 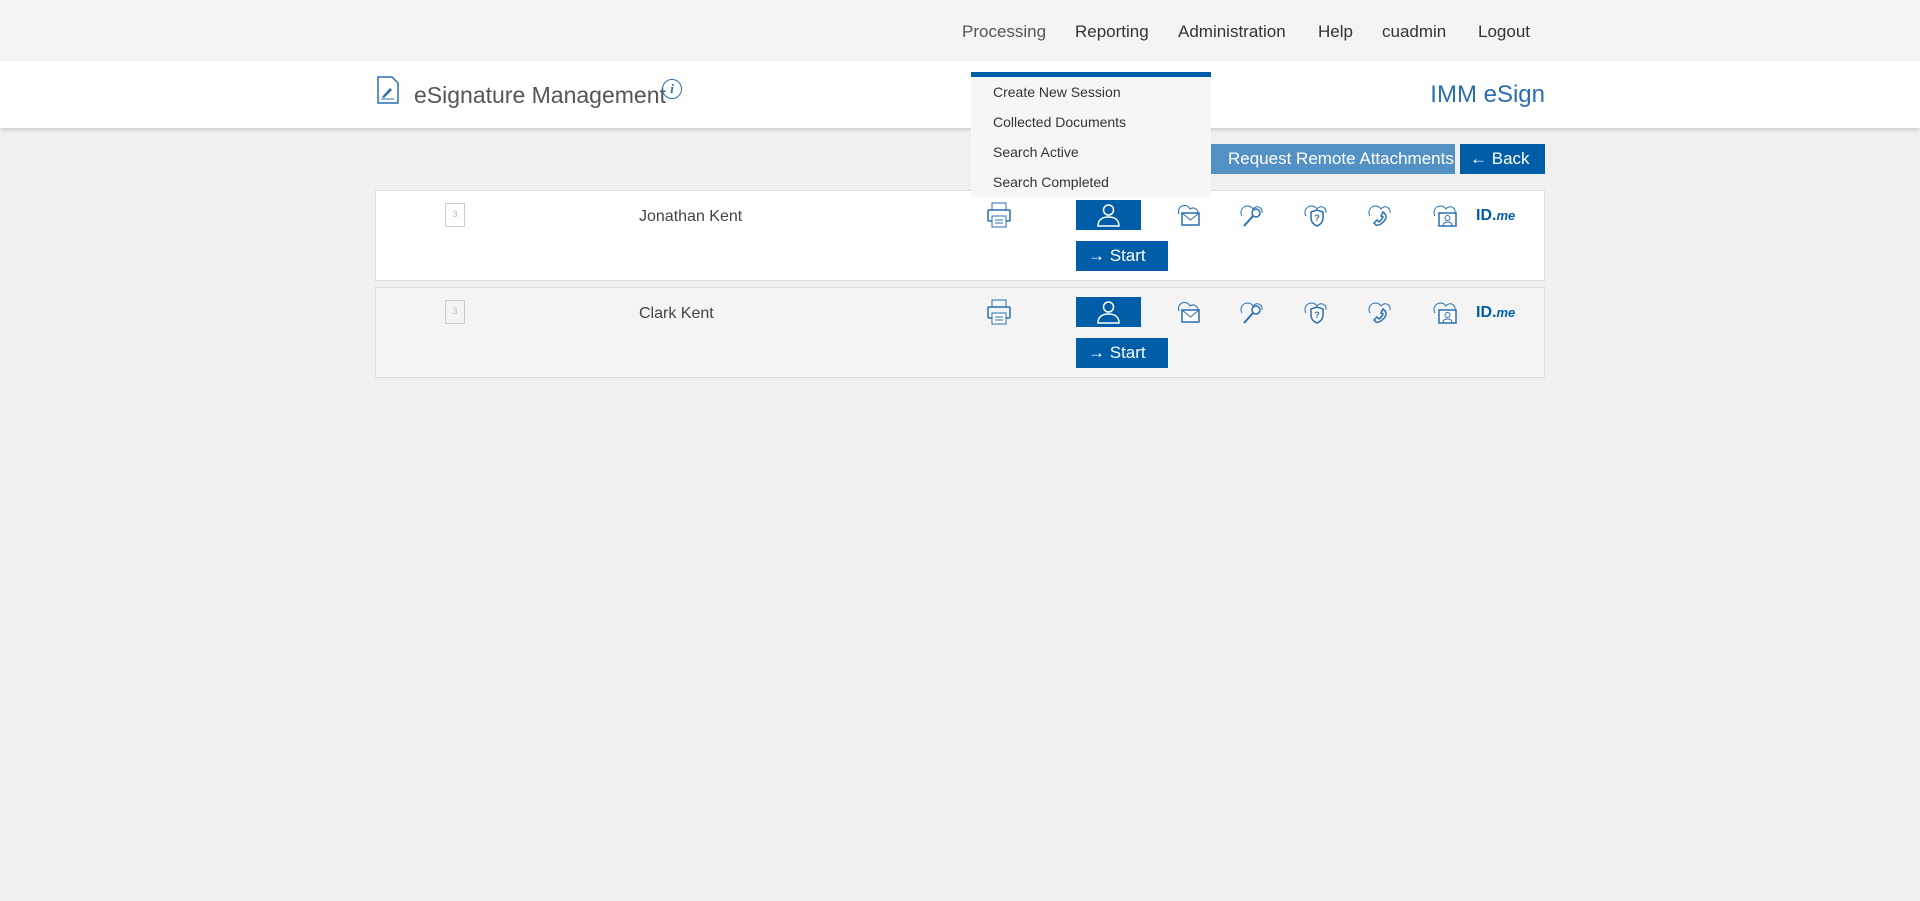 What do you see at coordinates (672, 89) in the screenshot?
I see `info-icon: i` at bounding box center [672, 89].